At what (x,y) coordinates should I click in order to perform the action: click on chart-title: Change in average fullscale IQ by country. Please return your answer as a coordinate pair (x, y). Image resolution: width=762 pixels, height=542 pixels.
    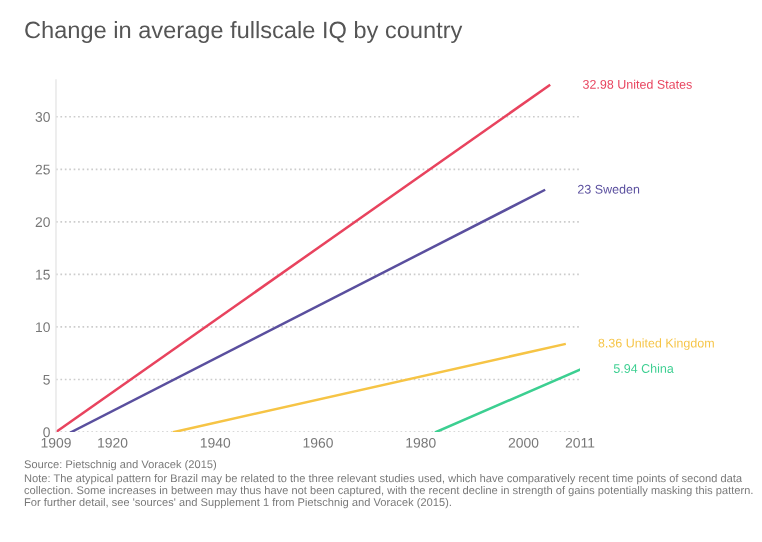
    Looking at the image, I should click on (244, 32).